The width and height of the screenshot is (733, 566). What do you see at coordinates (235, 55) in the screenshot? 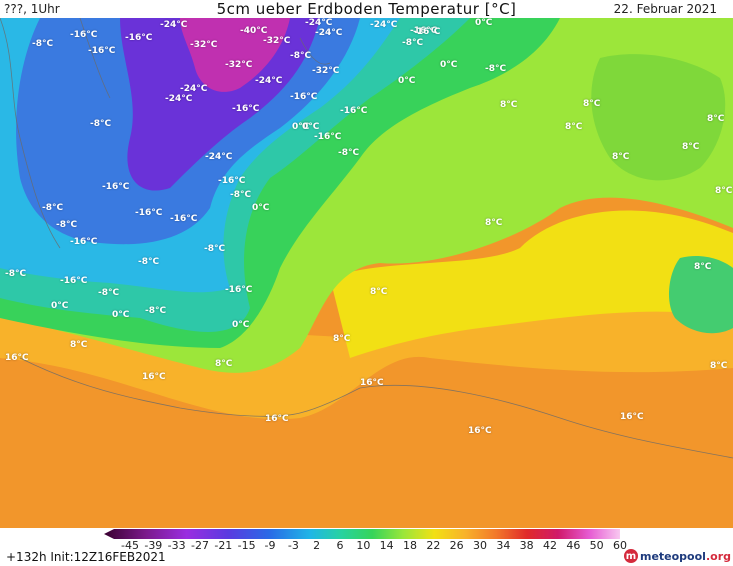
I see `magenta-core` at bounding box center [235, 55].